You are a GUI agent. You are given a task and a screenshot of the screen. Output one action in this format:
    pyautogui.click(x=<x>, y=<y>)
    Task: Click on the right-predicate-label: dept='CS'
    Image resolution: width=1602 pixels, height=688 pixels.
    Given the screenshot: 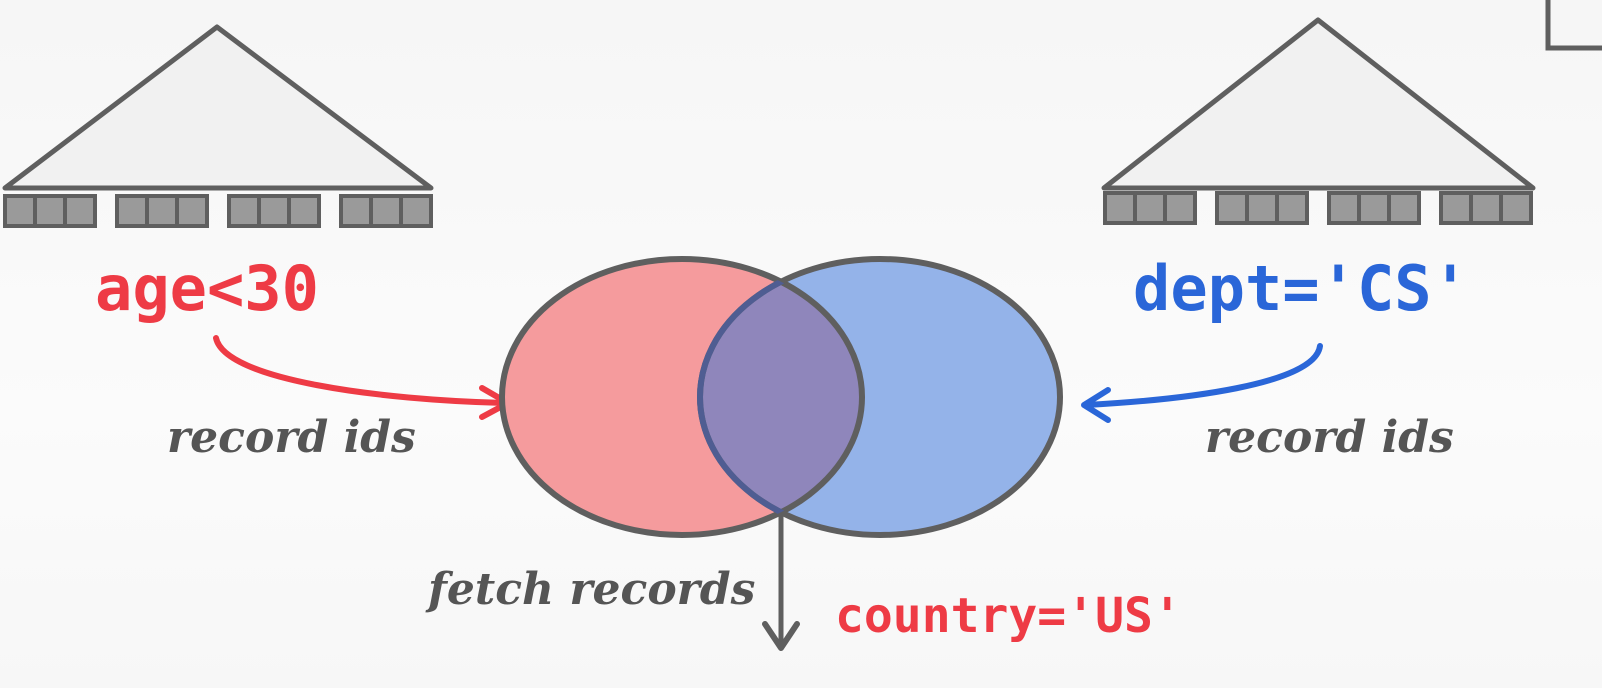 What is the action you would take?
    pyautogui.click(x=1301, y=288)
    